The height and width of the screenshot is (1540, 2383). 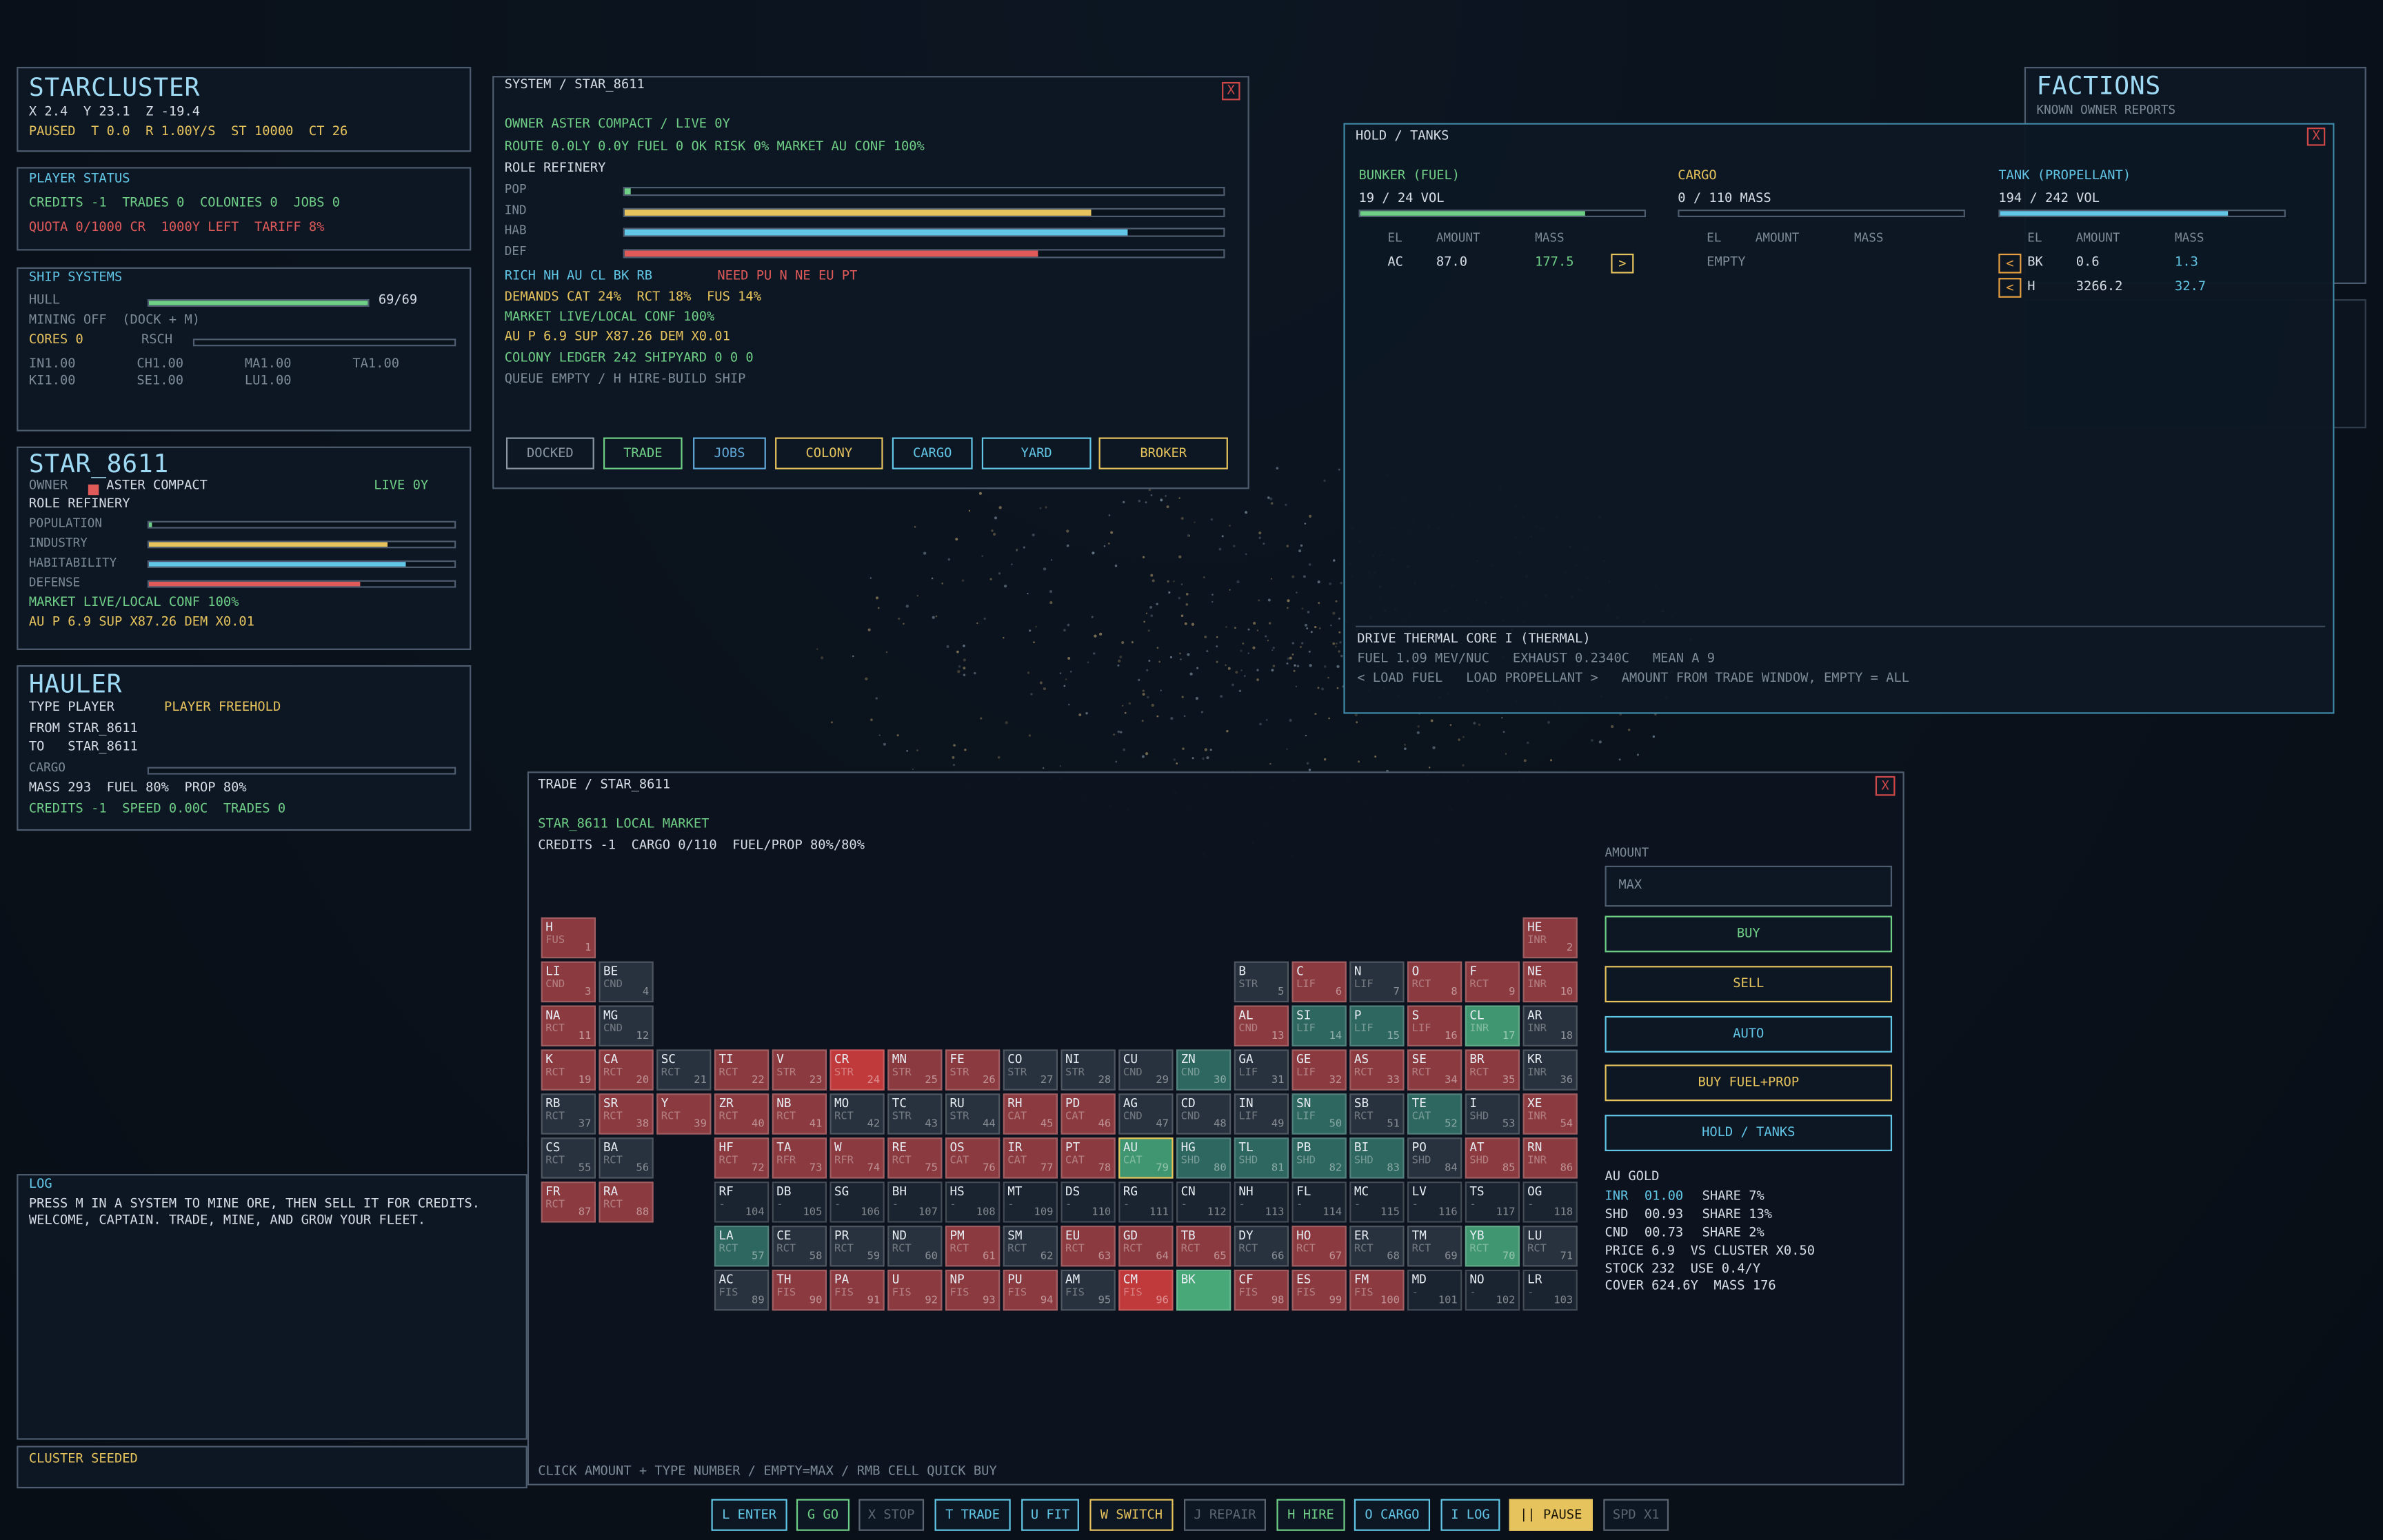 What do you see at coordinates (823, 1515) in the screenshot?
I see `button: G GO` at bounding box center [823, 1515].